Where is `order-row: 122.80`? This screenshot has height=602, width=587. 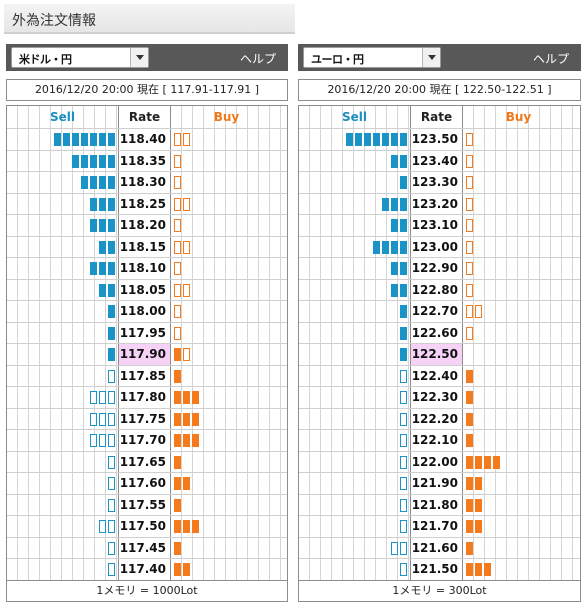
order-row: 122.80 is located at coordinates (439, 290).